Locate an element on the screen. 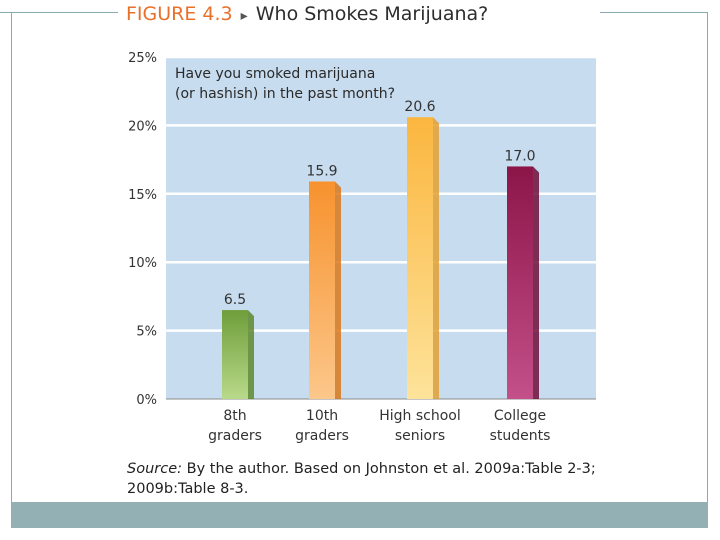 This screenshot has height=540, width=720. figure-title: FIGURE 4.3 ▸ Who Smokes Marijuana? is located at coordinates (307, 14).